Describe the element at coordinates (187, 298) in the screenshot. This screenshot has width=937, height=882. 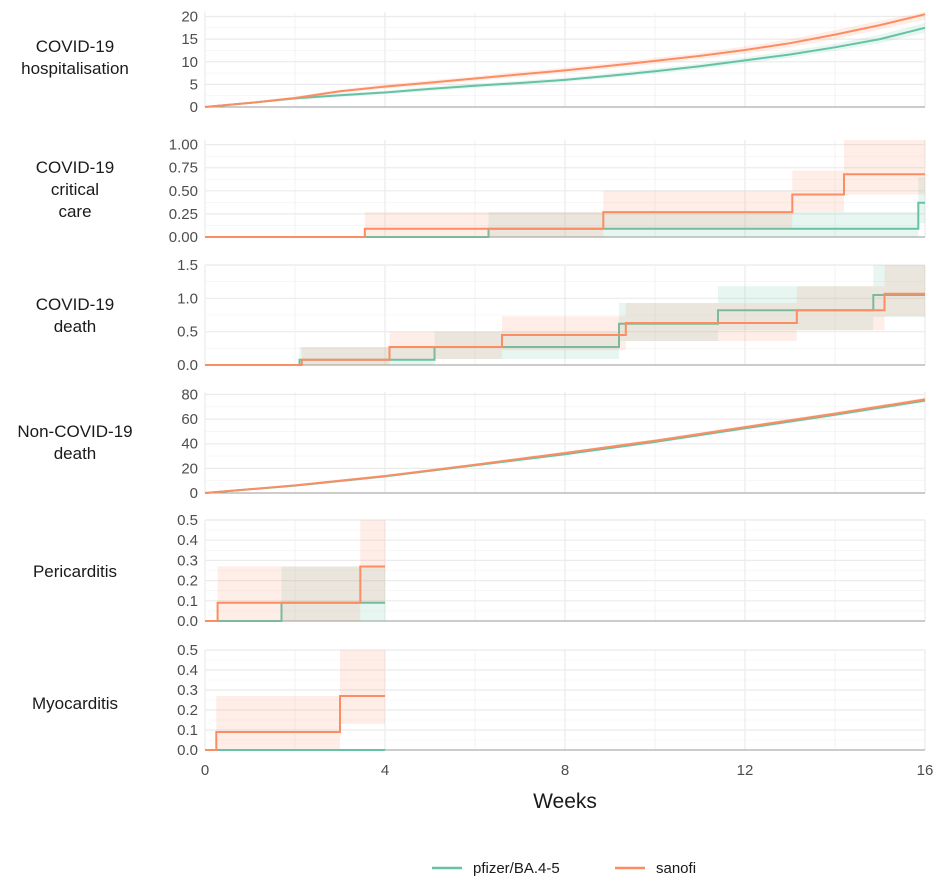
I see `y-tick-label: 1.0` at that location.